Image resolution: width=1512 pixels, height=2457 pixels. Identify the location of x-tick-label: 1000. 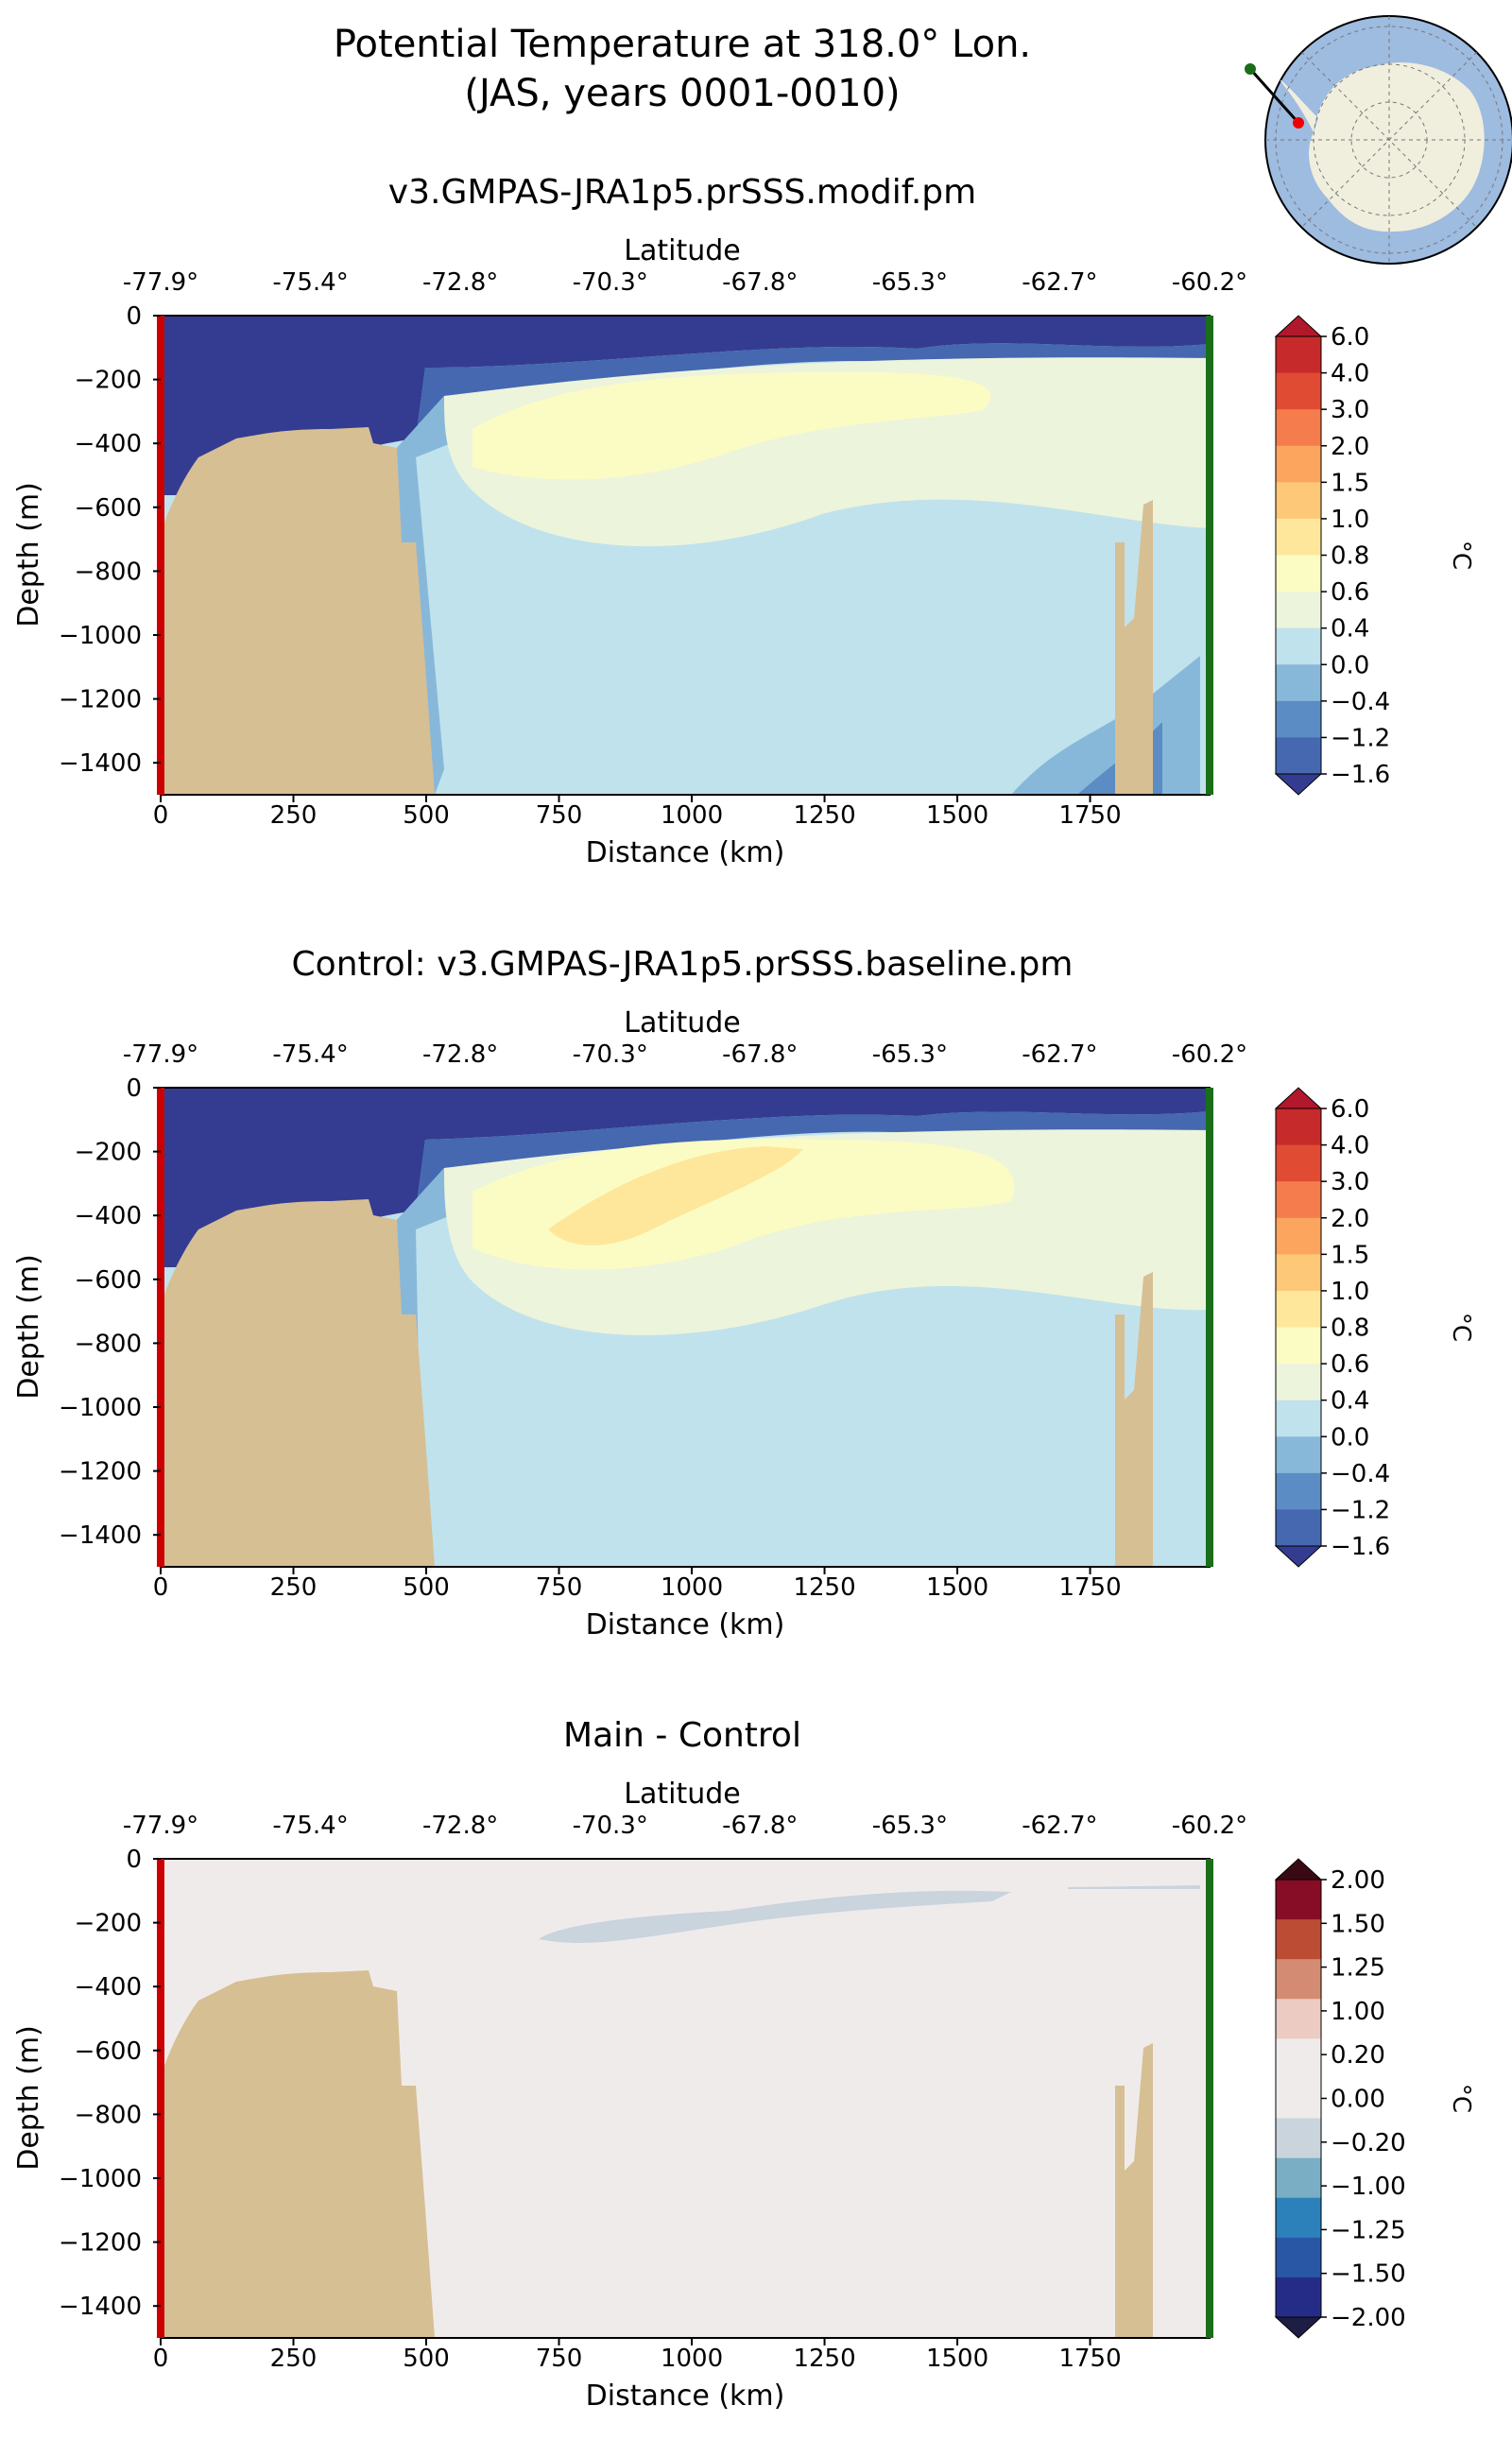
(692, 1587).